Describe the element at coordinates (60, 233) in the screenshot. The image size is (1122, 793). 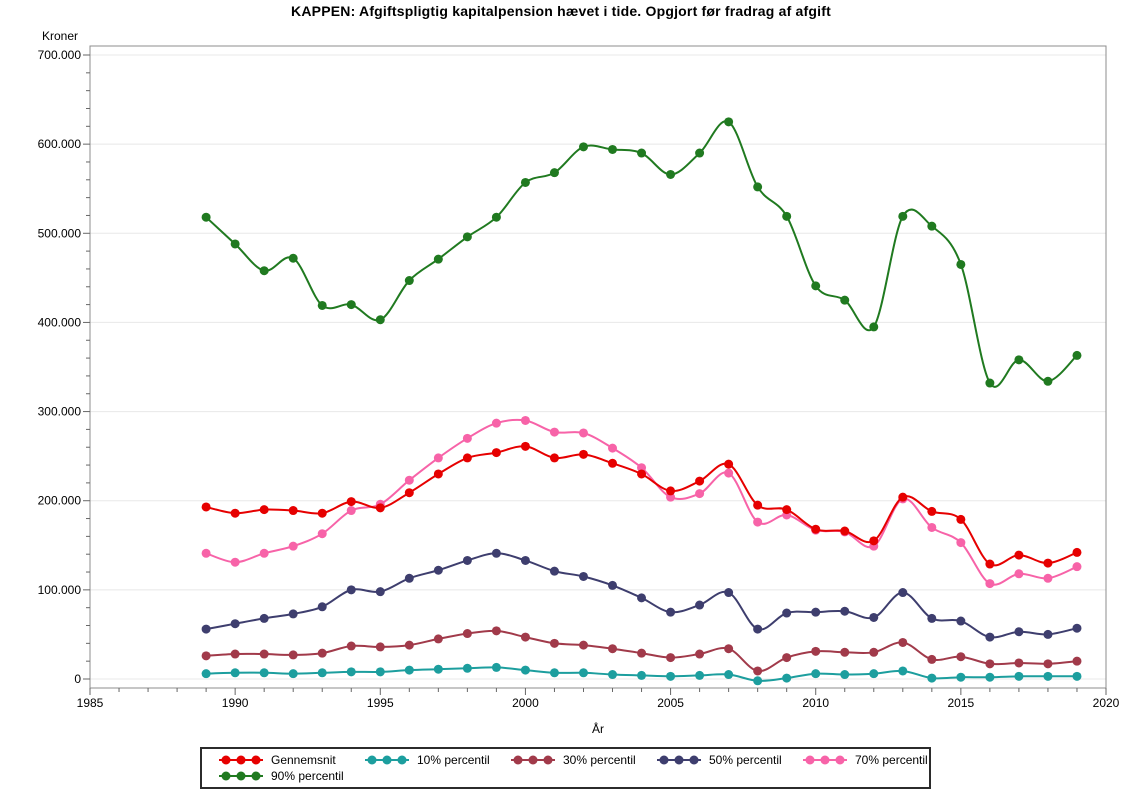
I see `y-tick-label: 500.000` at that location.